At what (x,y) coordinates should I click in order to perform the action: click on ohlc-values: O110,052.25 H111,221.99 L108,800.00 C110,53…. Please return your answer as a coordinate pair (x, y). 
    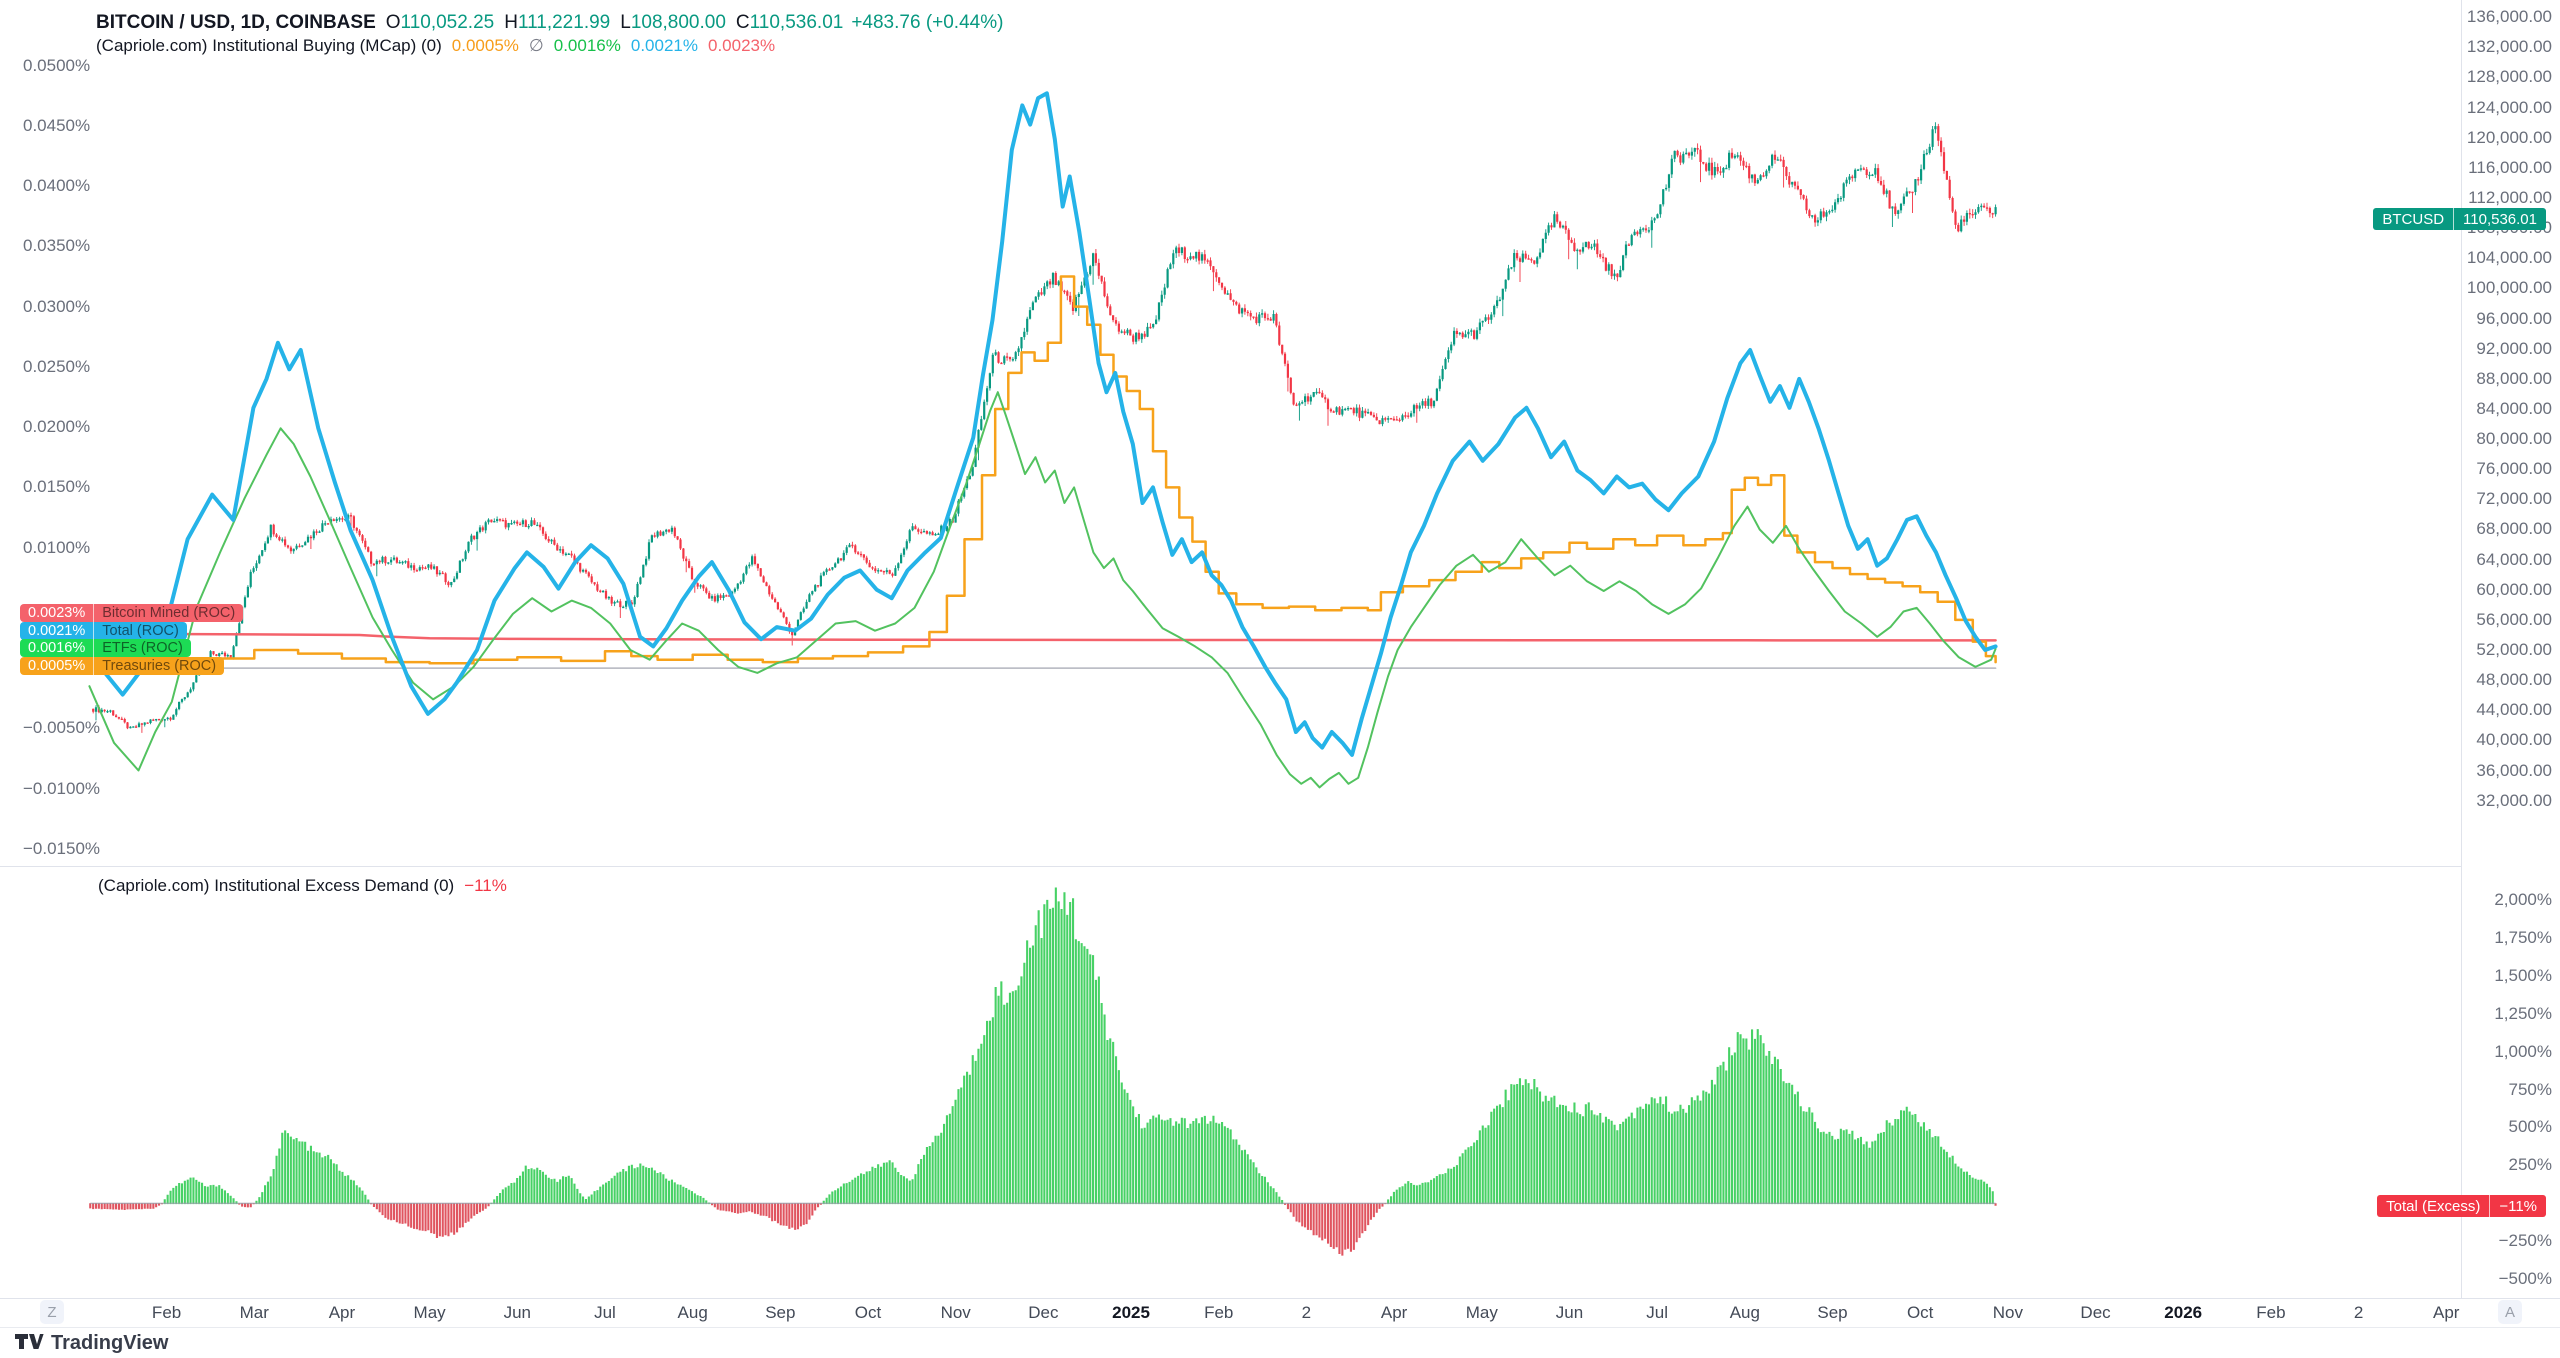
    Looking at the image, I should click on (610, 22).